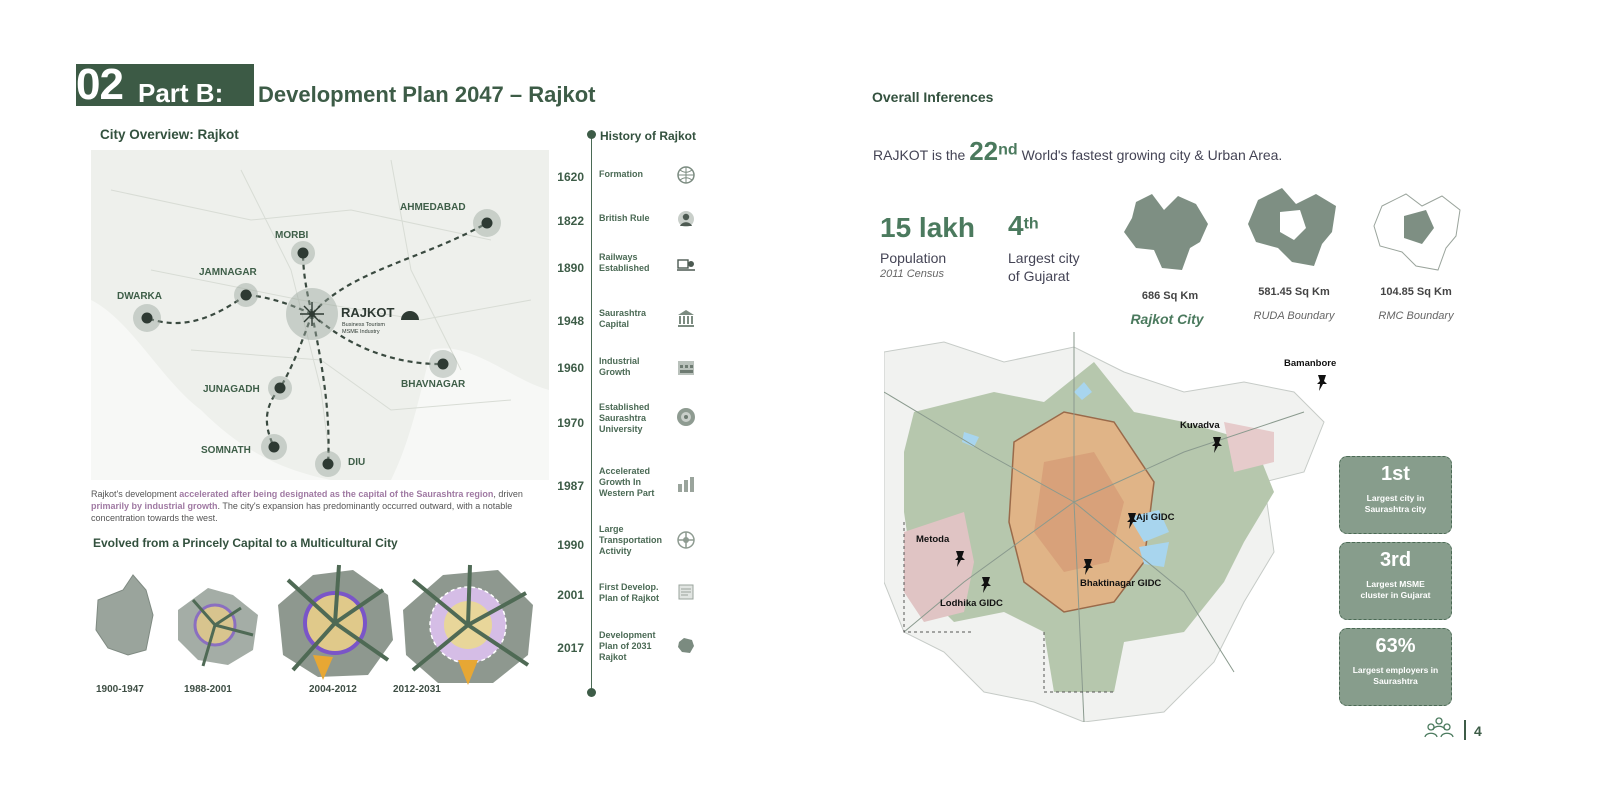  I want to click on timeline-year: 1987, so click(570, 486).